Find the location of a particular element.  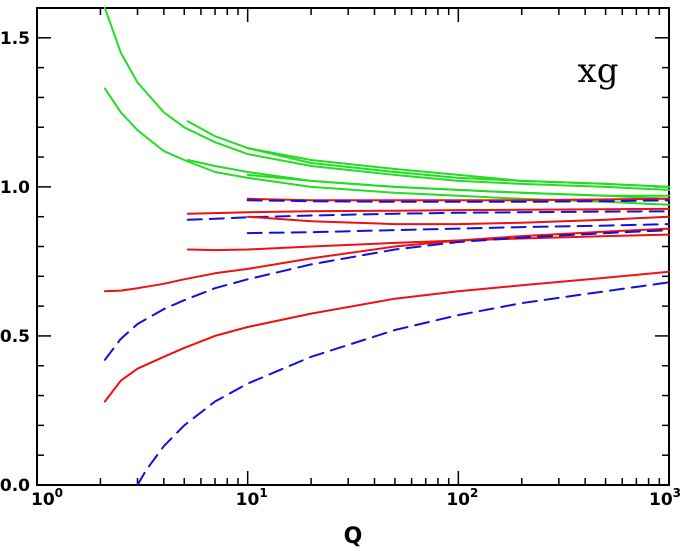

annotation-label: xg is located at coordinates (598, 71).